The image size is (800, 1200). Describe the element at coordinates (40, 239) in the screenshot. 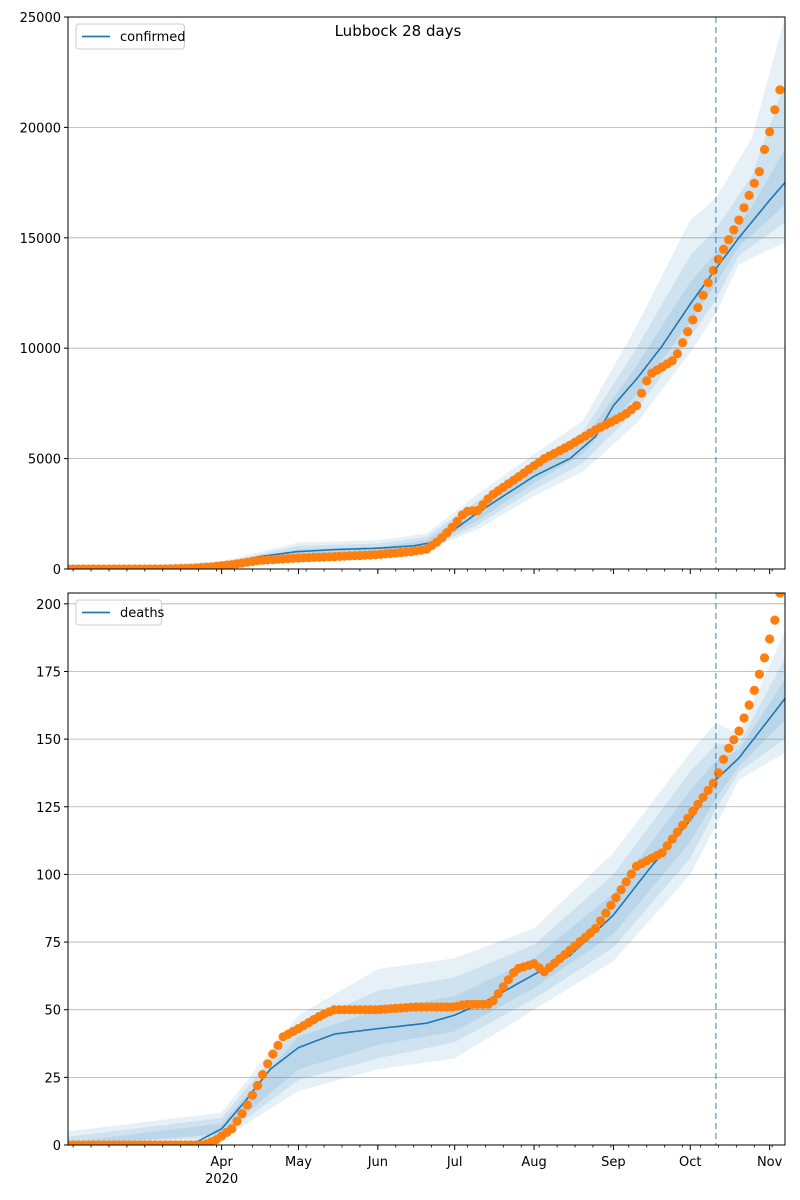

I see `y-tick-label: 15000` at that location.